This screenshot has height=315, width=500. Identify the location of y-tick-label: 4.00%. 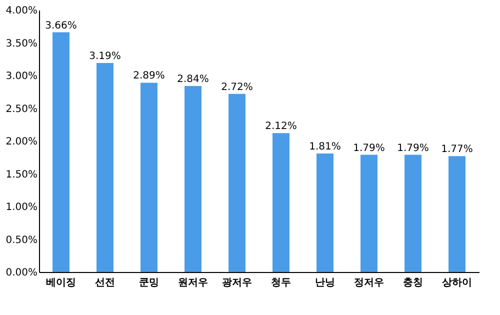
(22, 11).